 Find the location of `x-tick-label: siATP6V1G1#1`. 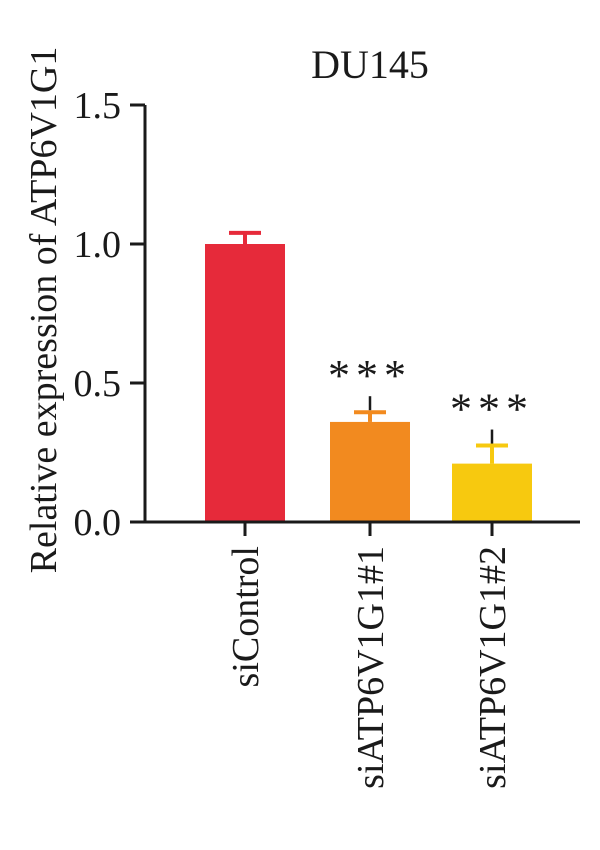

x-tick-label: siATP6V1G1#1 is located at coordinates (371, 667).